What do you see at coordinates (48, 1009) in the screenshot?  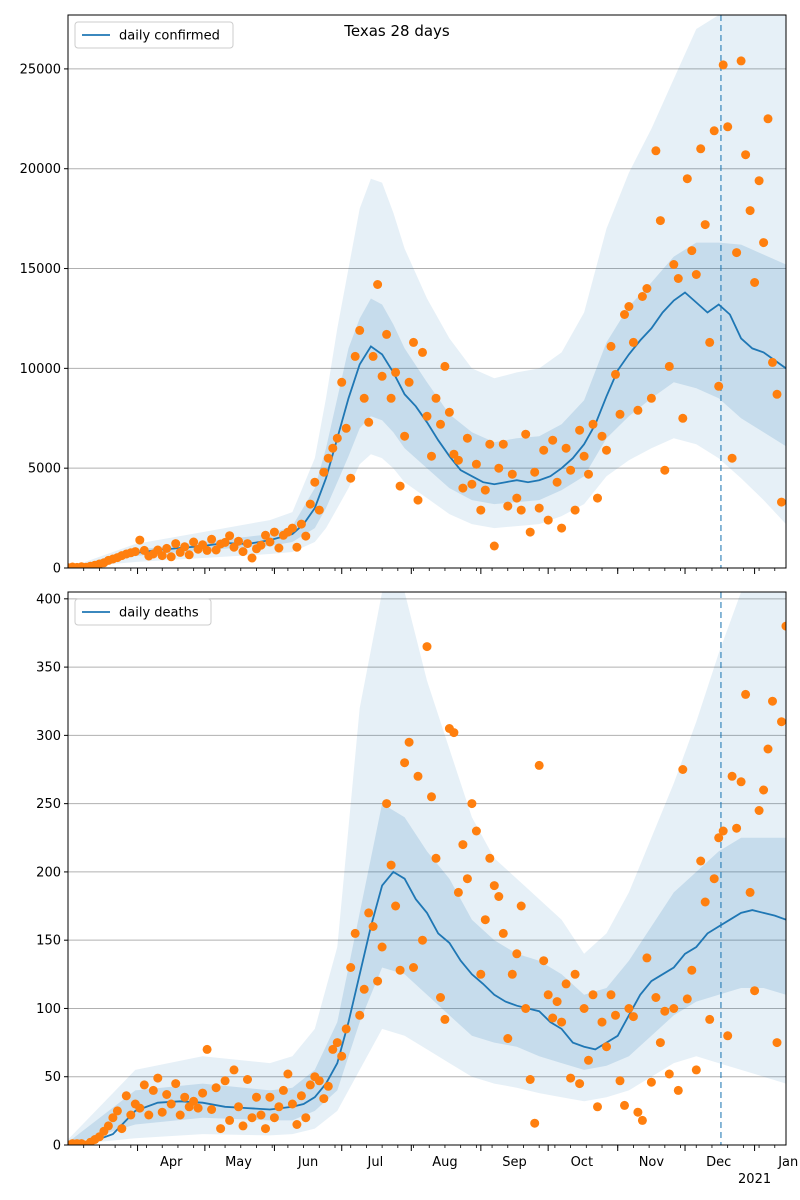 I see `y-tick-label: 100` at bounding box center [48, 1009].